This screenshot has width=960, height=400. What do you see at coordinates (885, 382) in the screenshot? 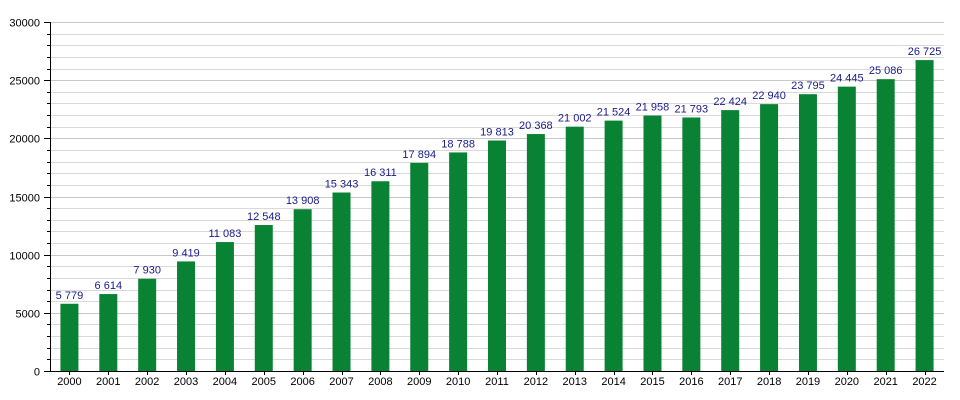
I see `x-tick-label-2021: 2021` at bounding box center [885, 382].